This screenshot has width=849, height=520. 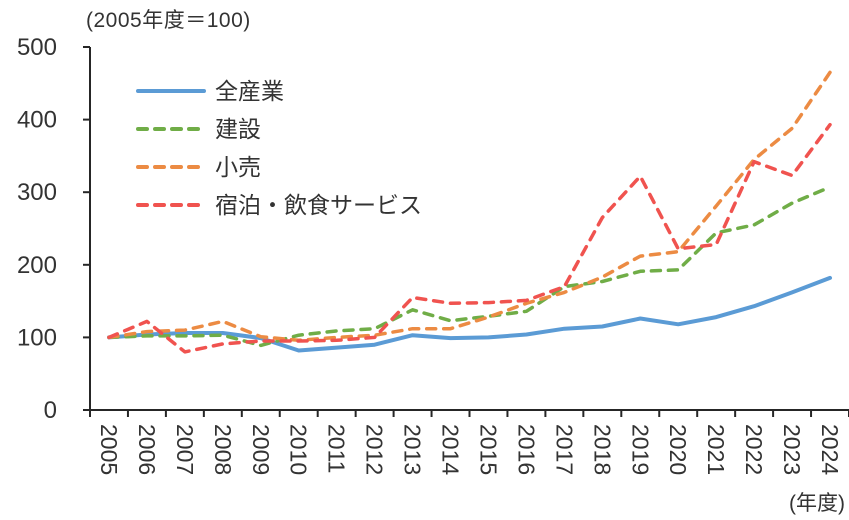 What do you see at coordinates (413, 449) in the screenshot?
I see `x-tick-label: 2013` at bounding box center [413, 449].